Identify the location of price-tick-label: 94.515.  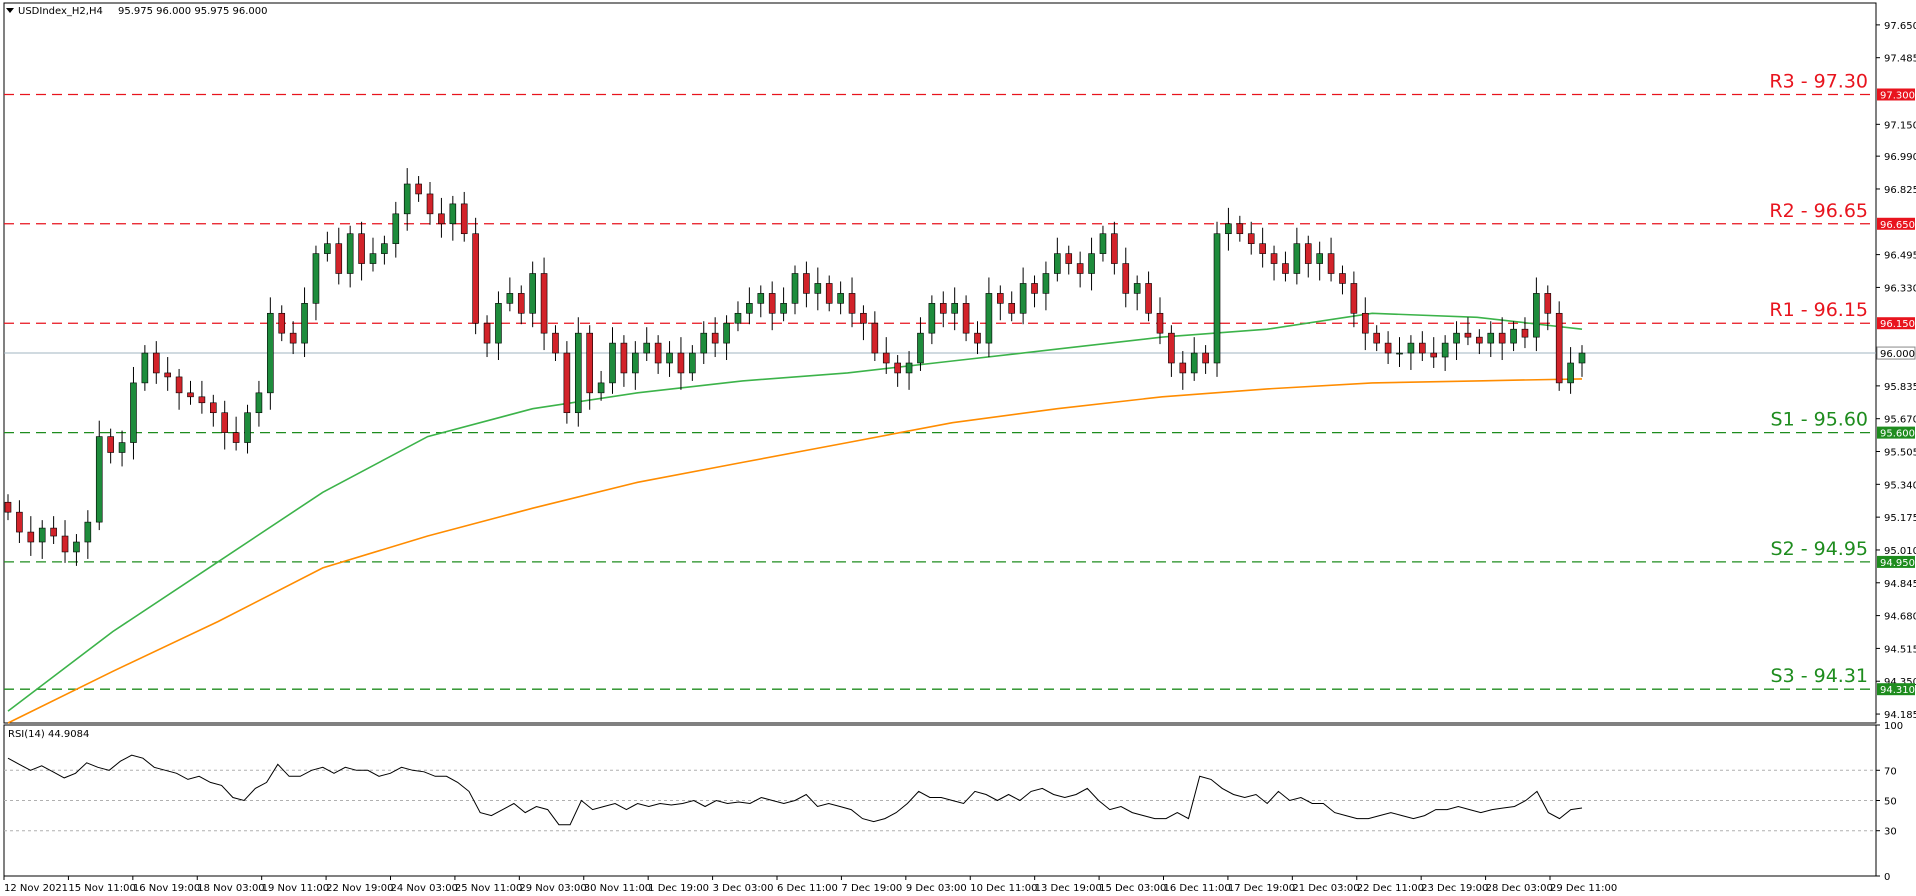
(1900, 649).